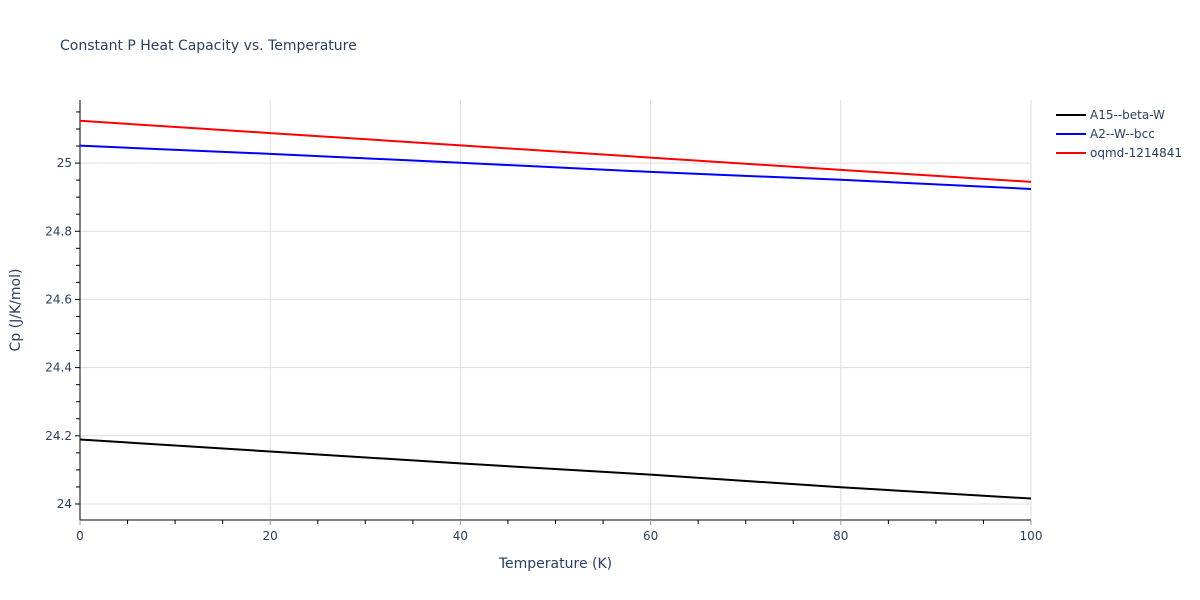 The height and width of the screenshot is (600, 1200). What do you see at coordinates (58, 299) in the screenshot?
I see `y-tick-label: 24.6` at bounding box center [58, 299].